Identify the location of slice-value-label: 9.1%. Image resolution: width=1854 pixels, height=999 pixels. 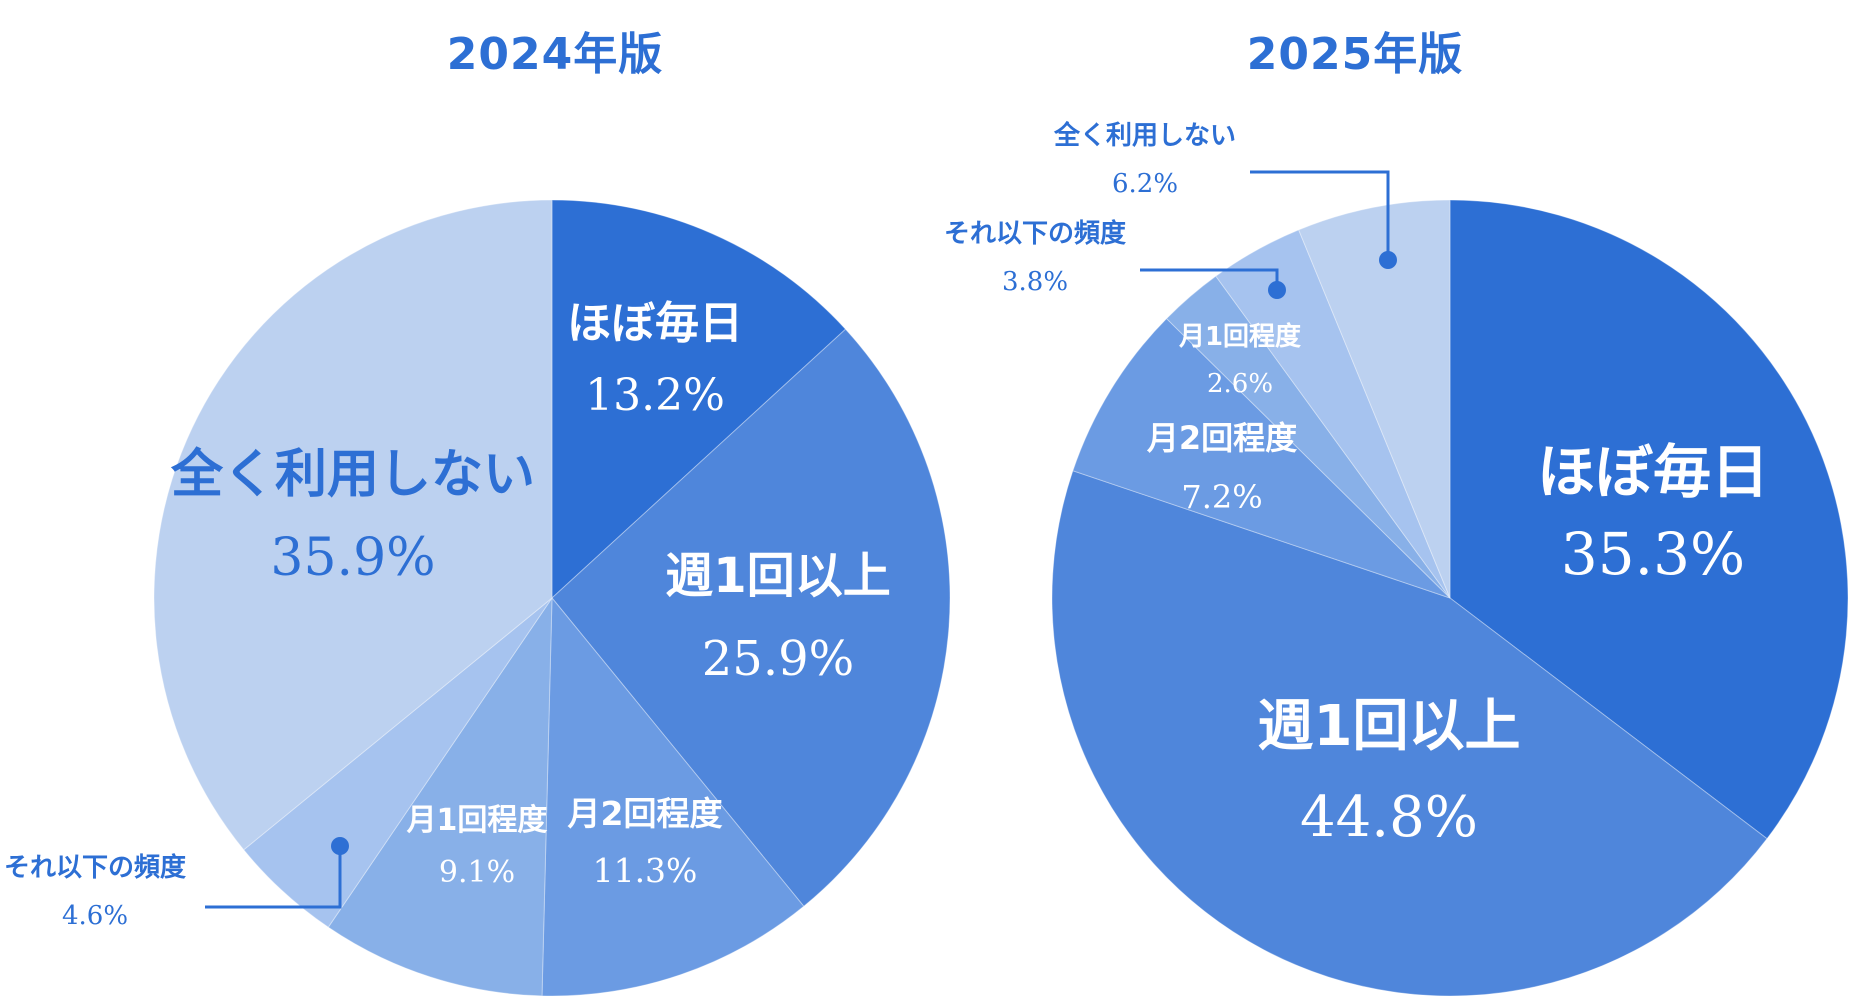
(477, 872).